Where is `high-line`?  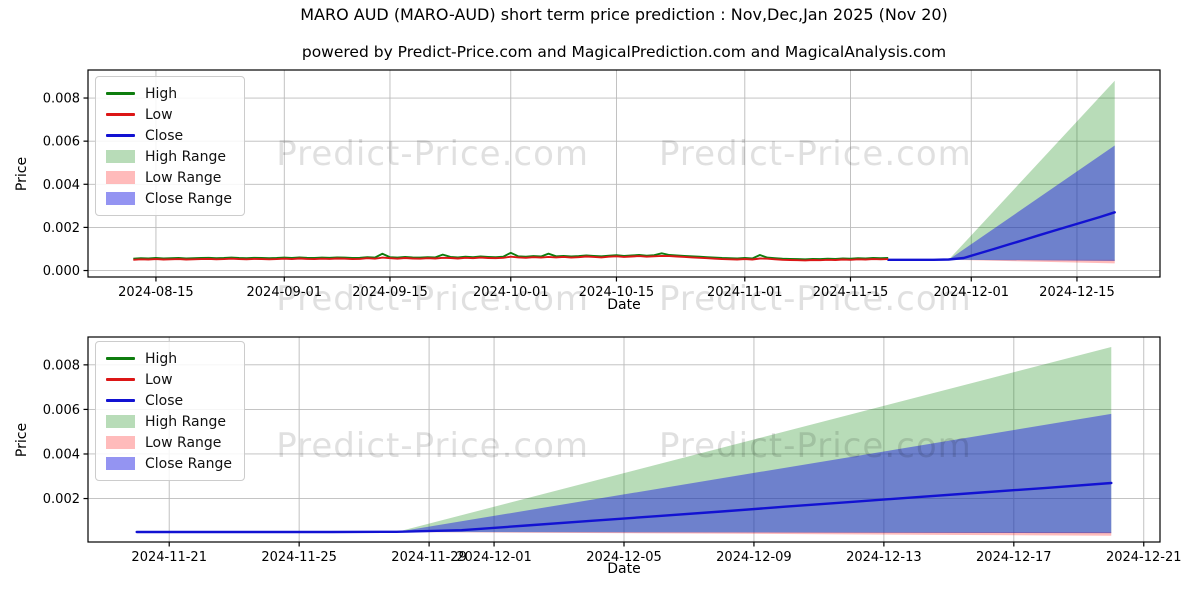 high-line is located at coordinates (511, 256).